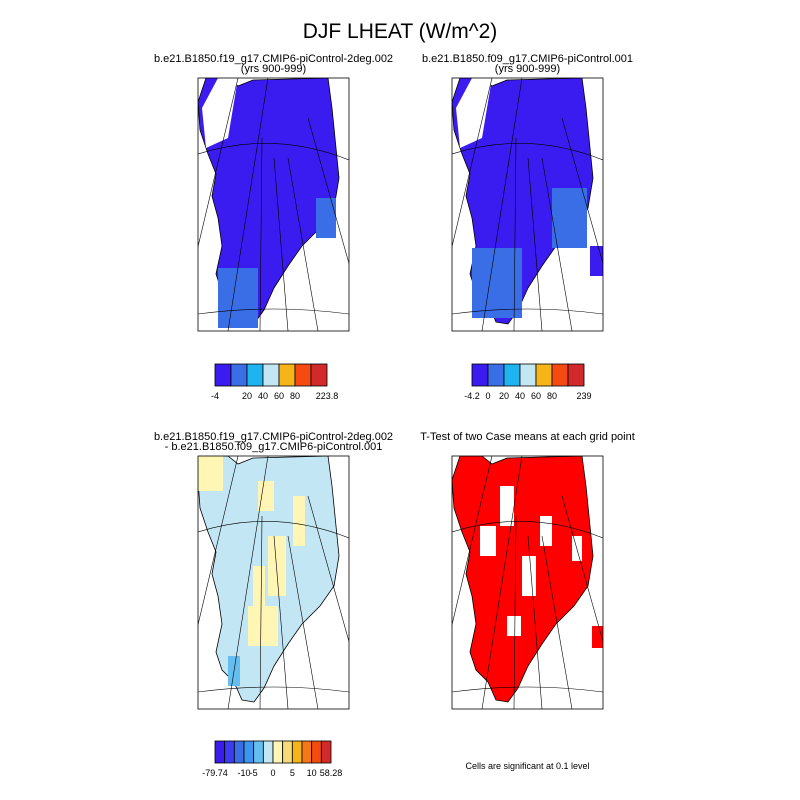 Image resolution: width=800 pixels, height=800 pixels. I want to click on colorbar-label: -4, so click(215, 396).